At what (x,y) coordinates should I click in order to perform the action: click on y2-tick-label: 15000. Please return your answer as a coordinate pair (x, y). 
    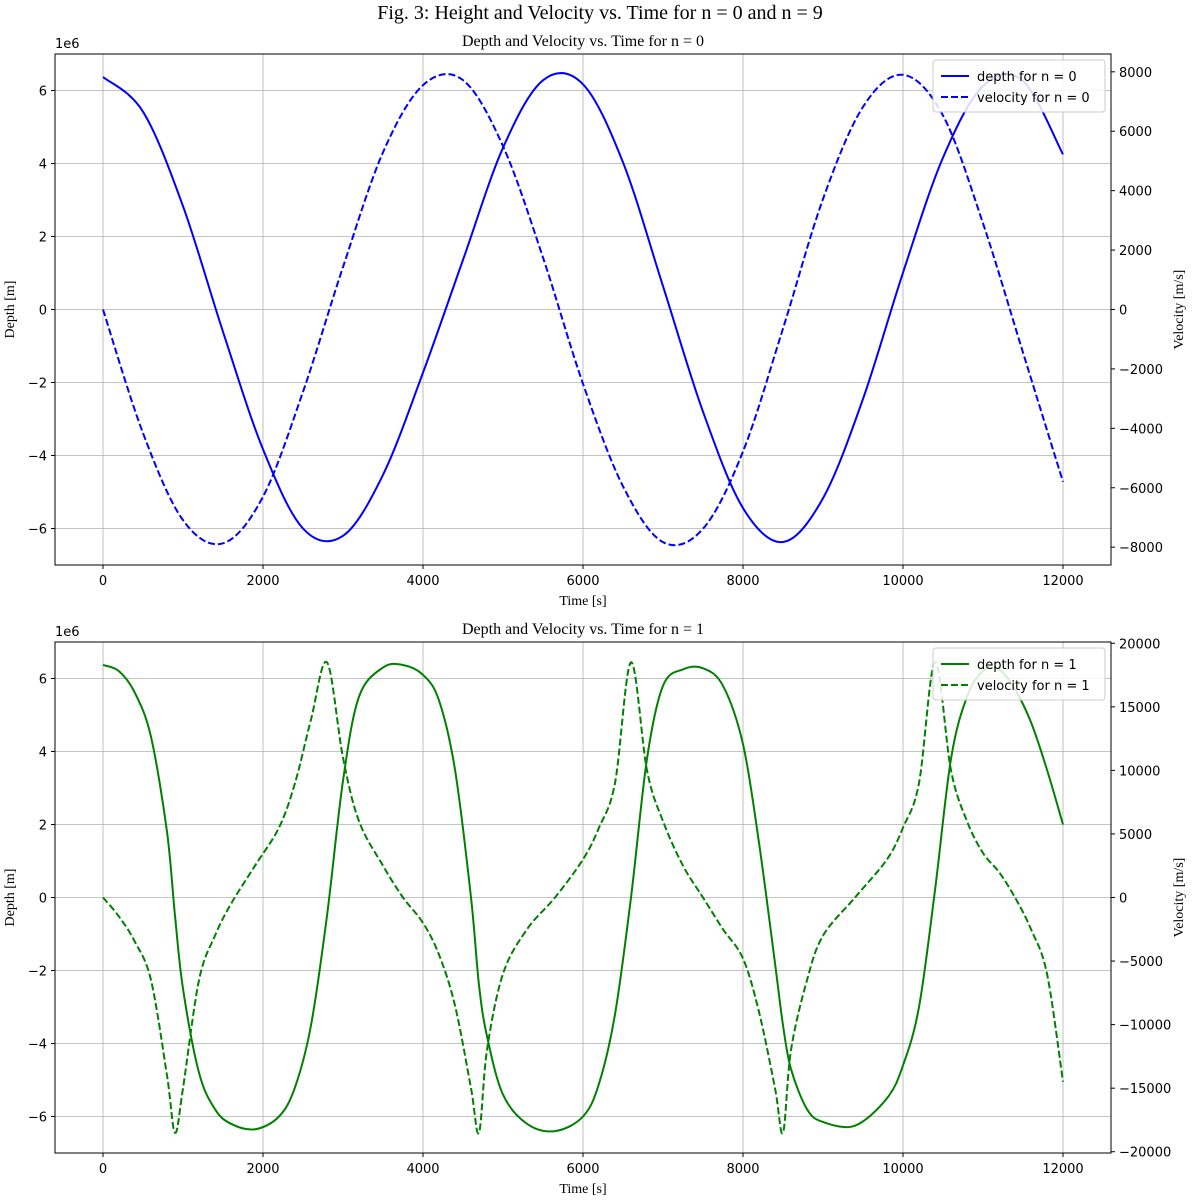
    Looking at the image, I should click on (1139, 708).